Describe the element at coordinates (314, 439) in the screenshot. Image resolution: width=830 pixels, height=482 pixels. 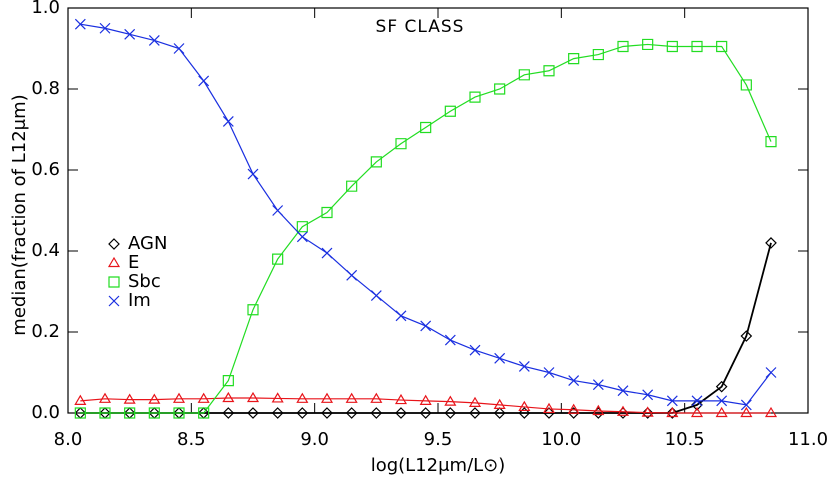
I see `x-tick-label: 9.0` at that location.